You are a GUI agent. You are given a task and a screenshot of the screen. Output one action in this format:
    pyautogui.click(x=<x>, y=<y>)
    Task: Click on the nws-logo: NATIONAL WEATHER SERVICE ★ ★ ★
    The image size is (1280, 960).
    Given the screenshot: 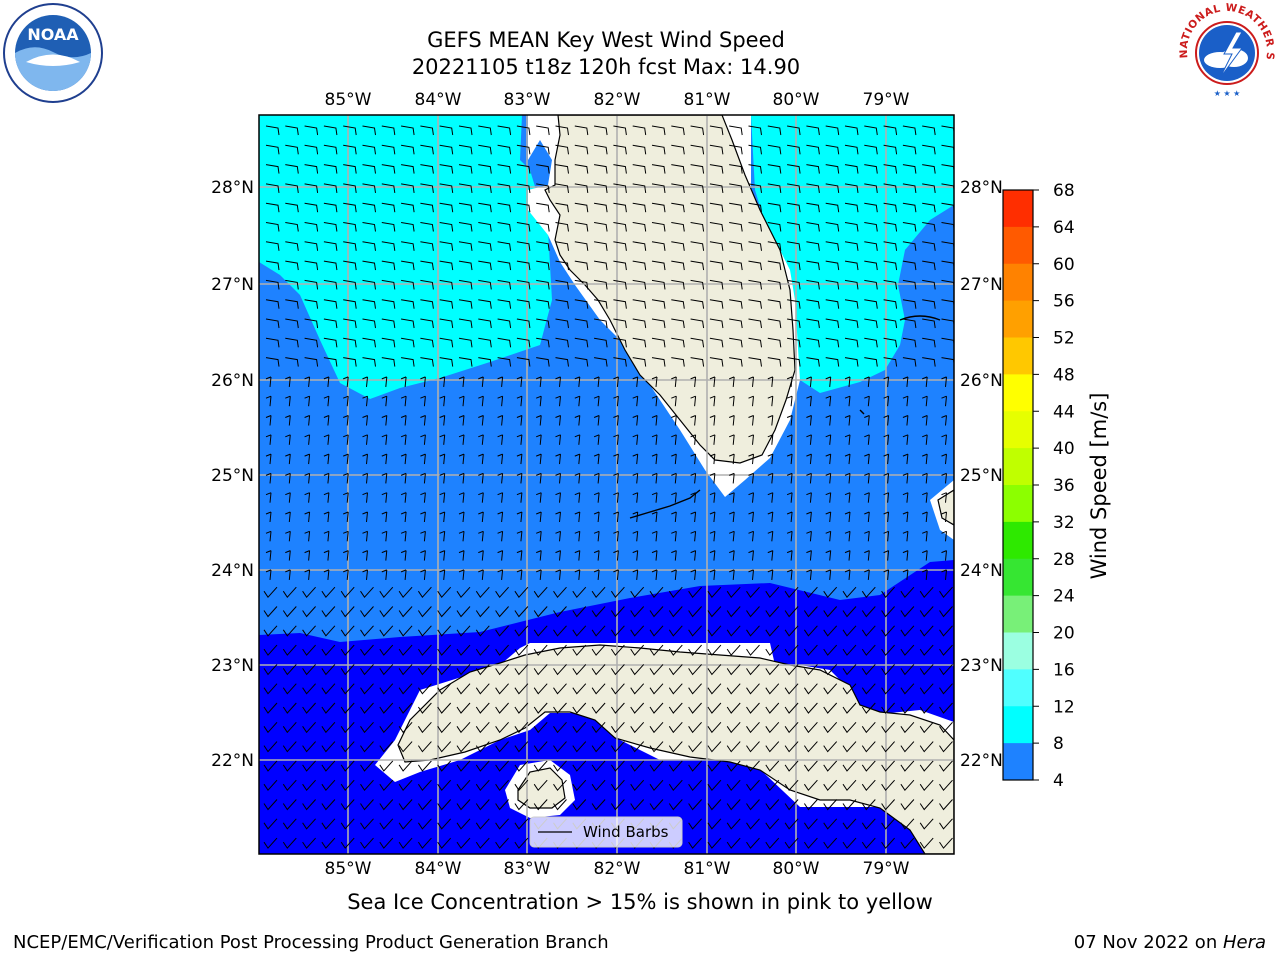 What is the action you would take?
    pyautogui.click(x=1226, y=52)
    